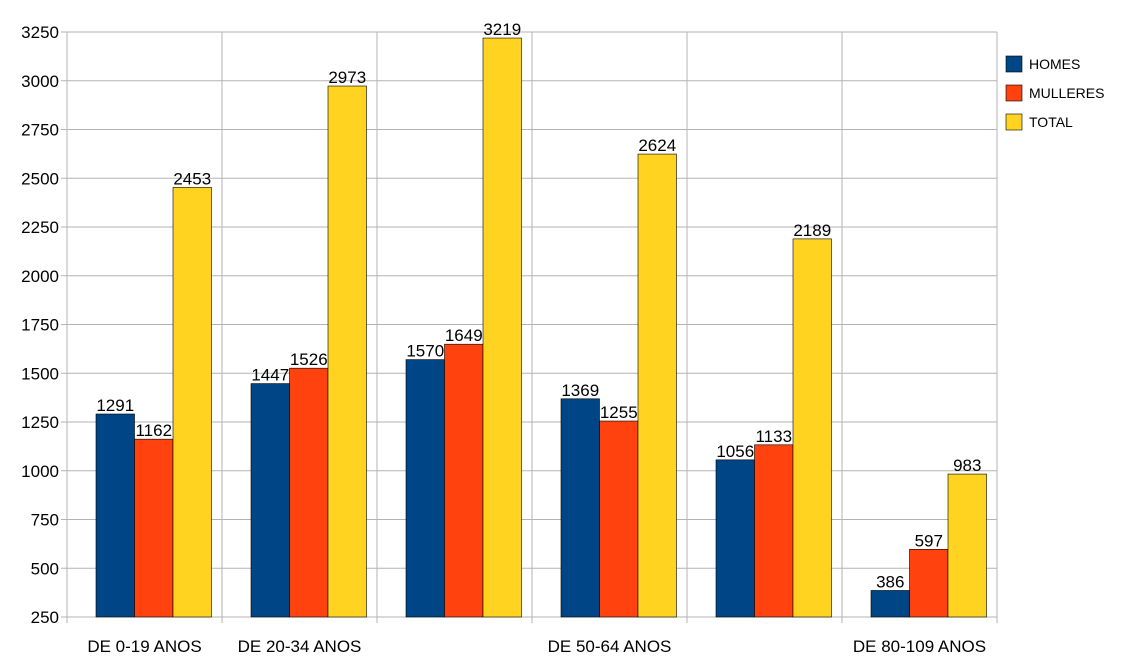  I want to click on y-tick-label: 250, so click(45, 617).